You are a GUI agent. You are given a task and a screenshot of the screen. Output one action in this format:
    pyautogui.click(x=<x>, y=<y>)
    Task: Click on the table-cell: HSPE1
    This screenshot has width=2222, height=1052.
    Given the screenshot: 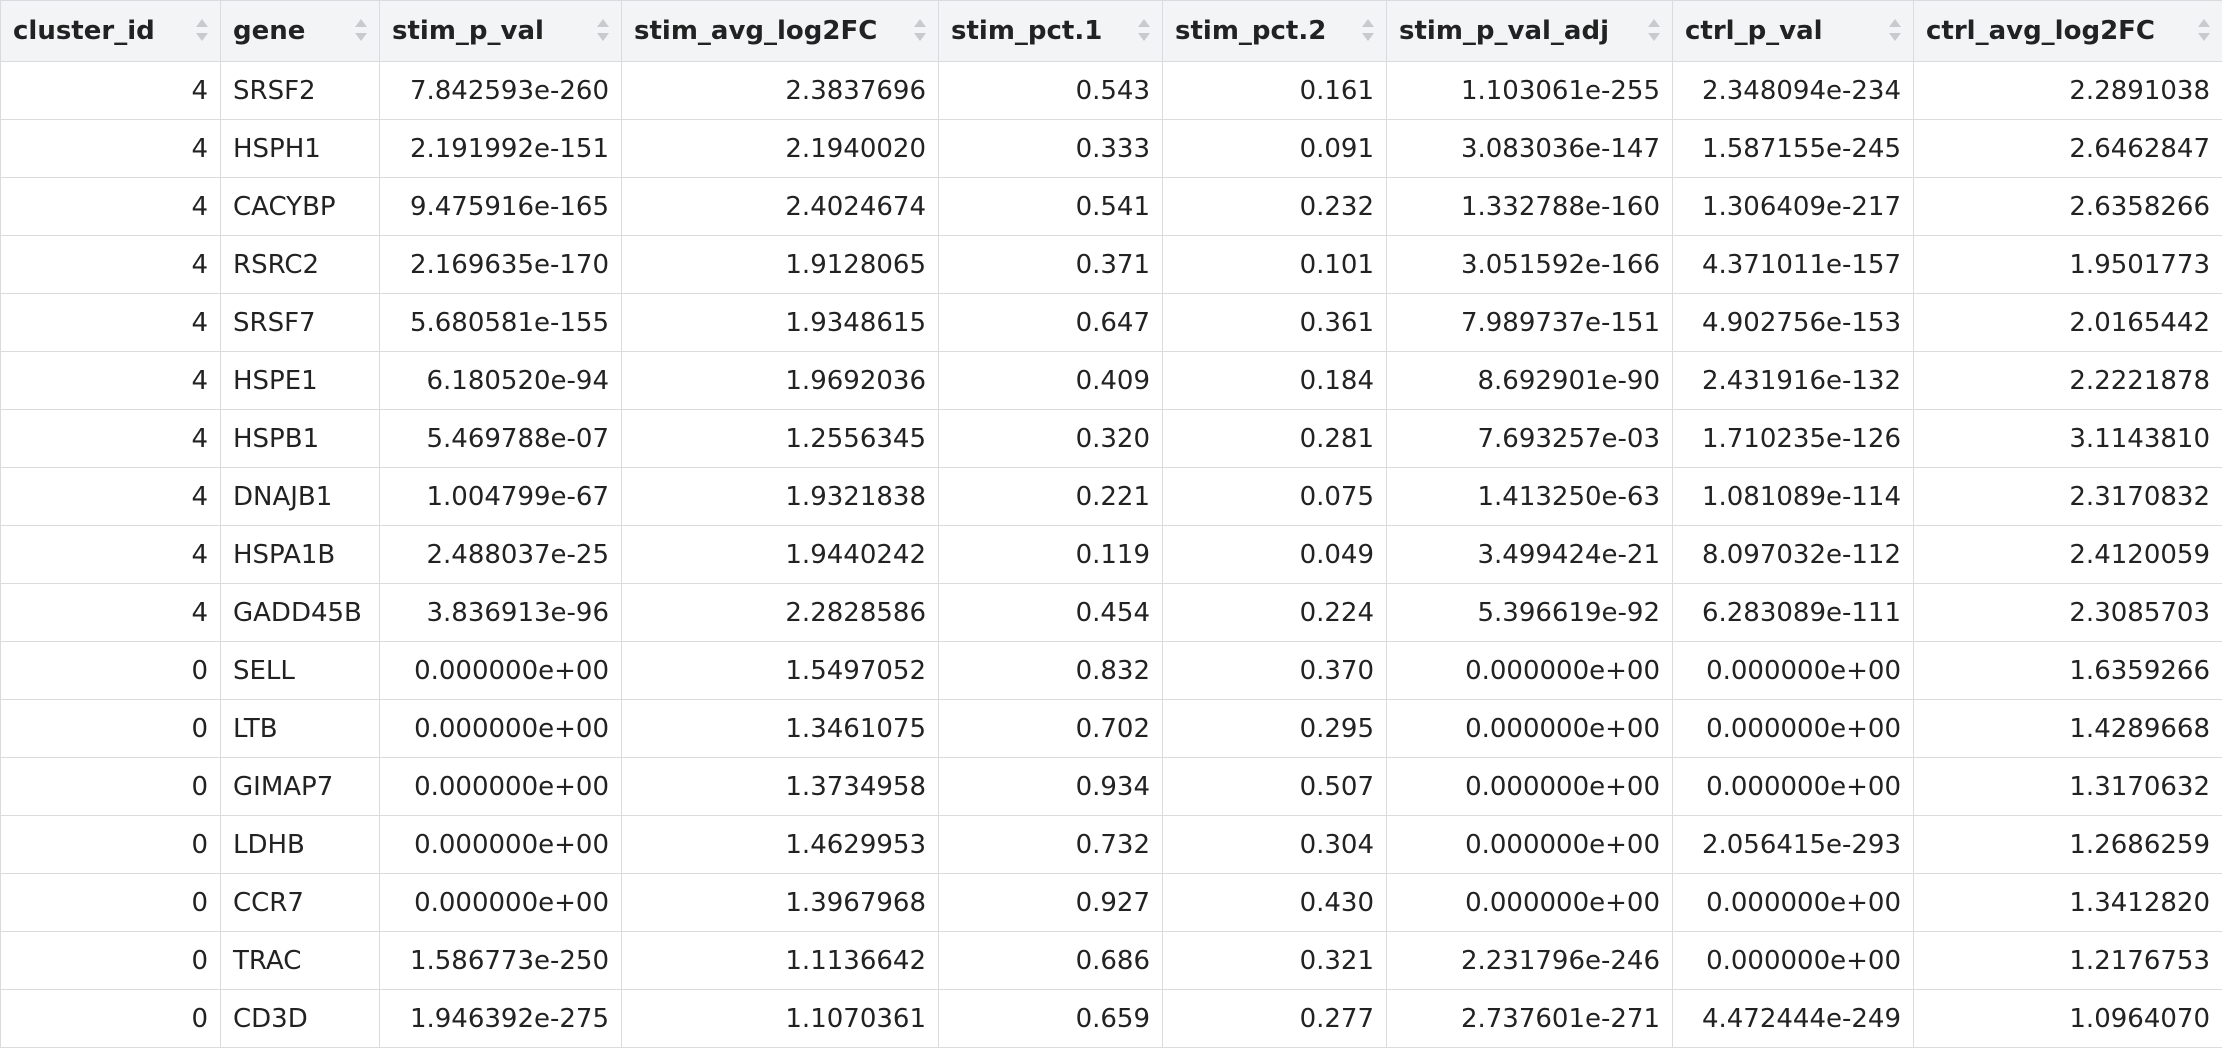 What is the action you would take?
    pyautogui.click(x=300, y=380)
    